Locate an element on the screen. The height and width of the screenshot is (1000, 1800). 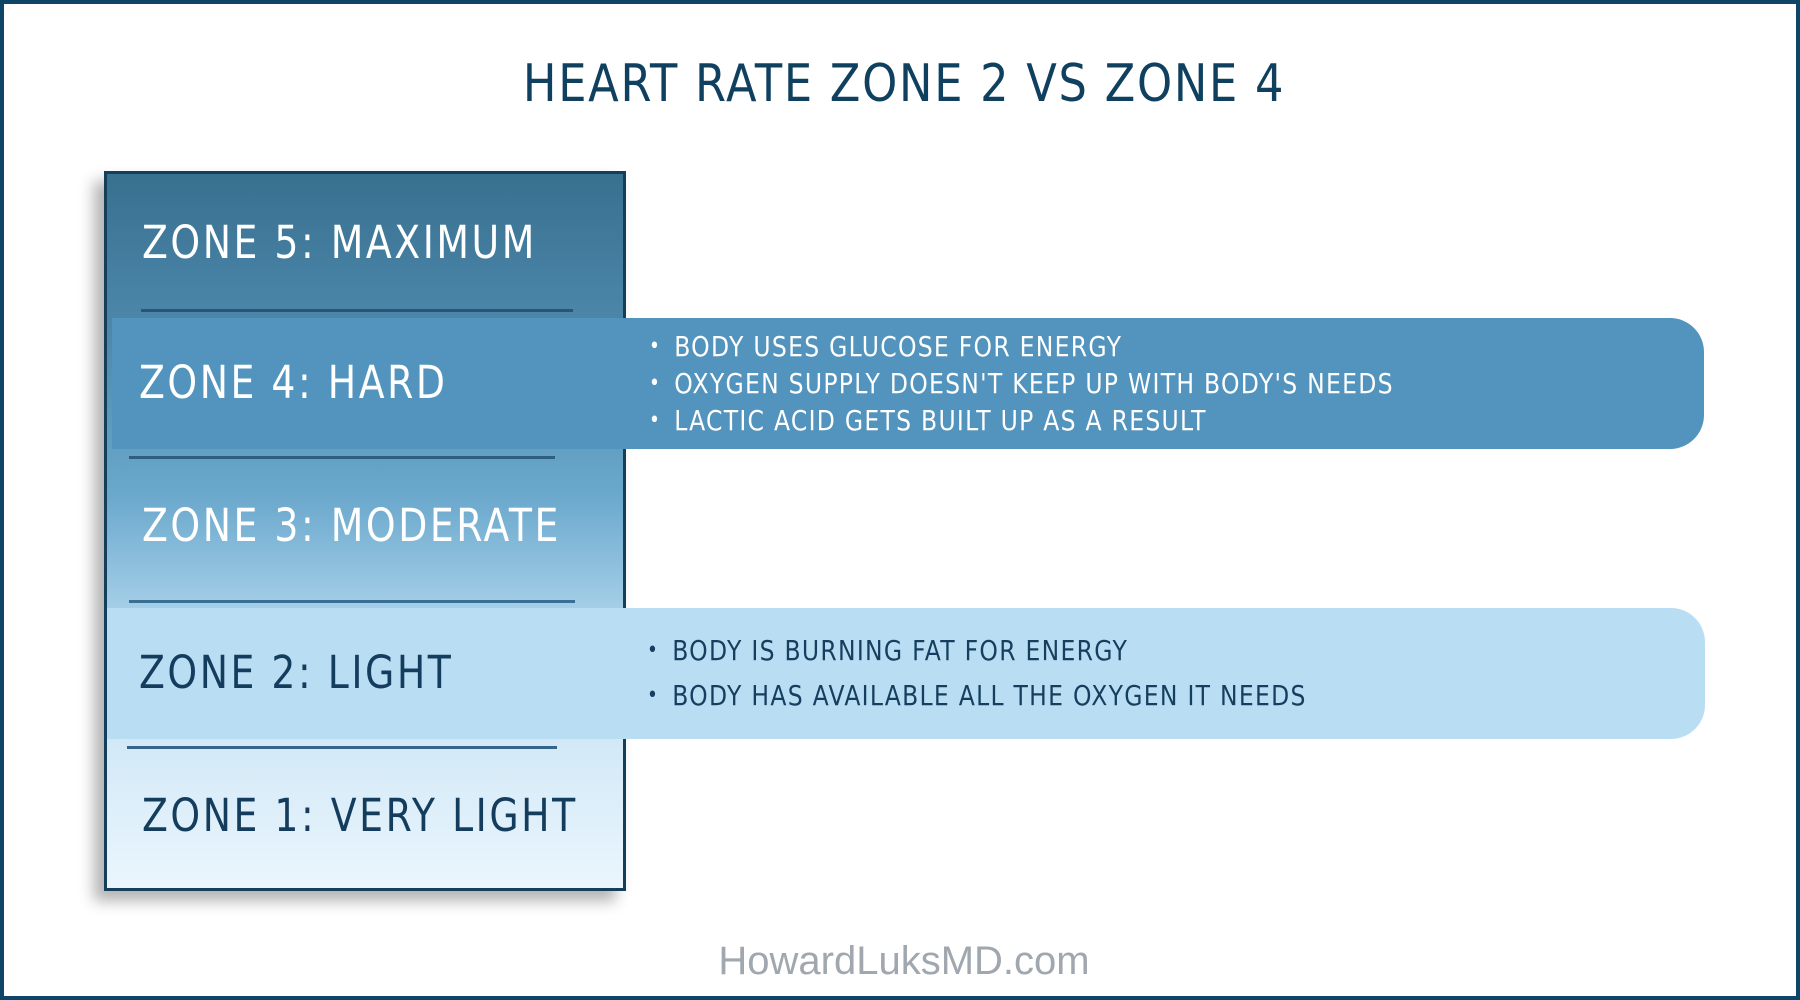
zone-4-detail: LACTIC ACID GETS BUILT UP AS A RESULT is located at coordinates (1021, 420).